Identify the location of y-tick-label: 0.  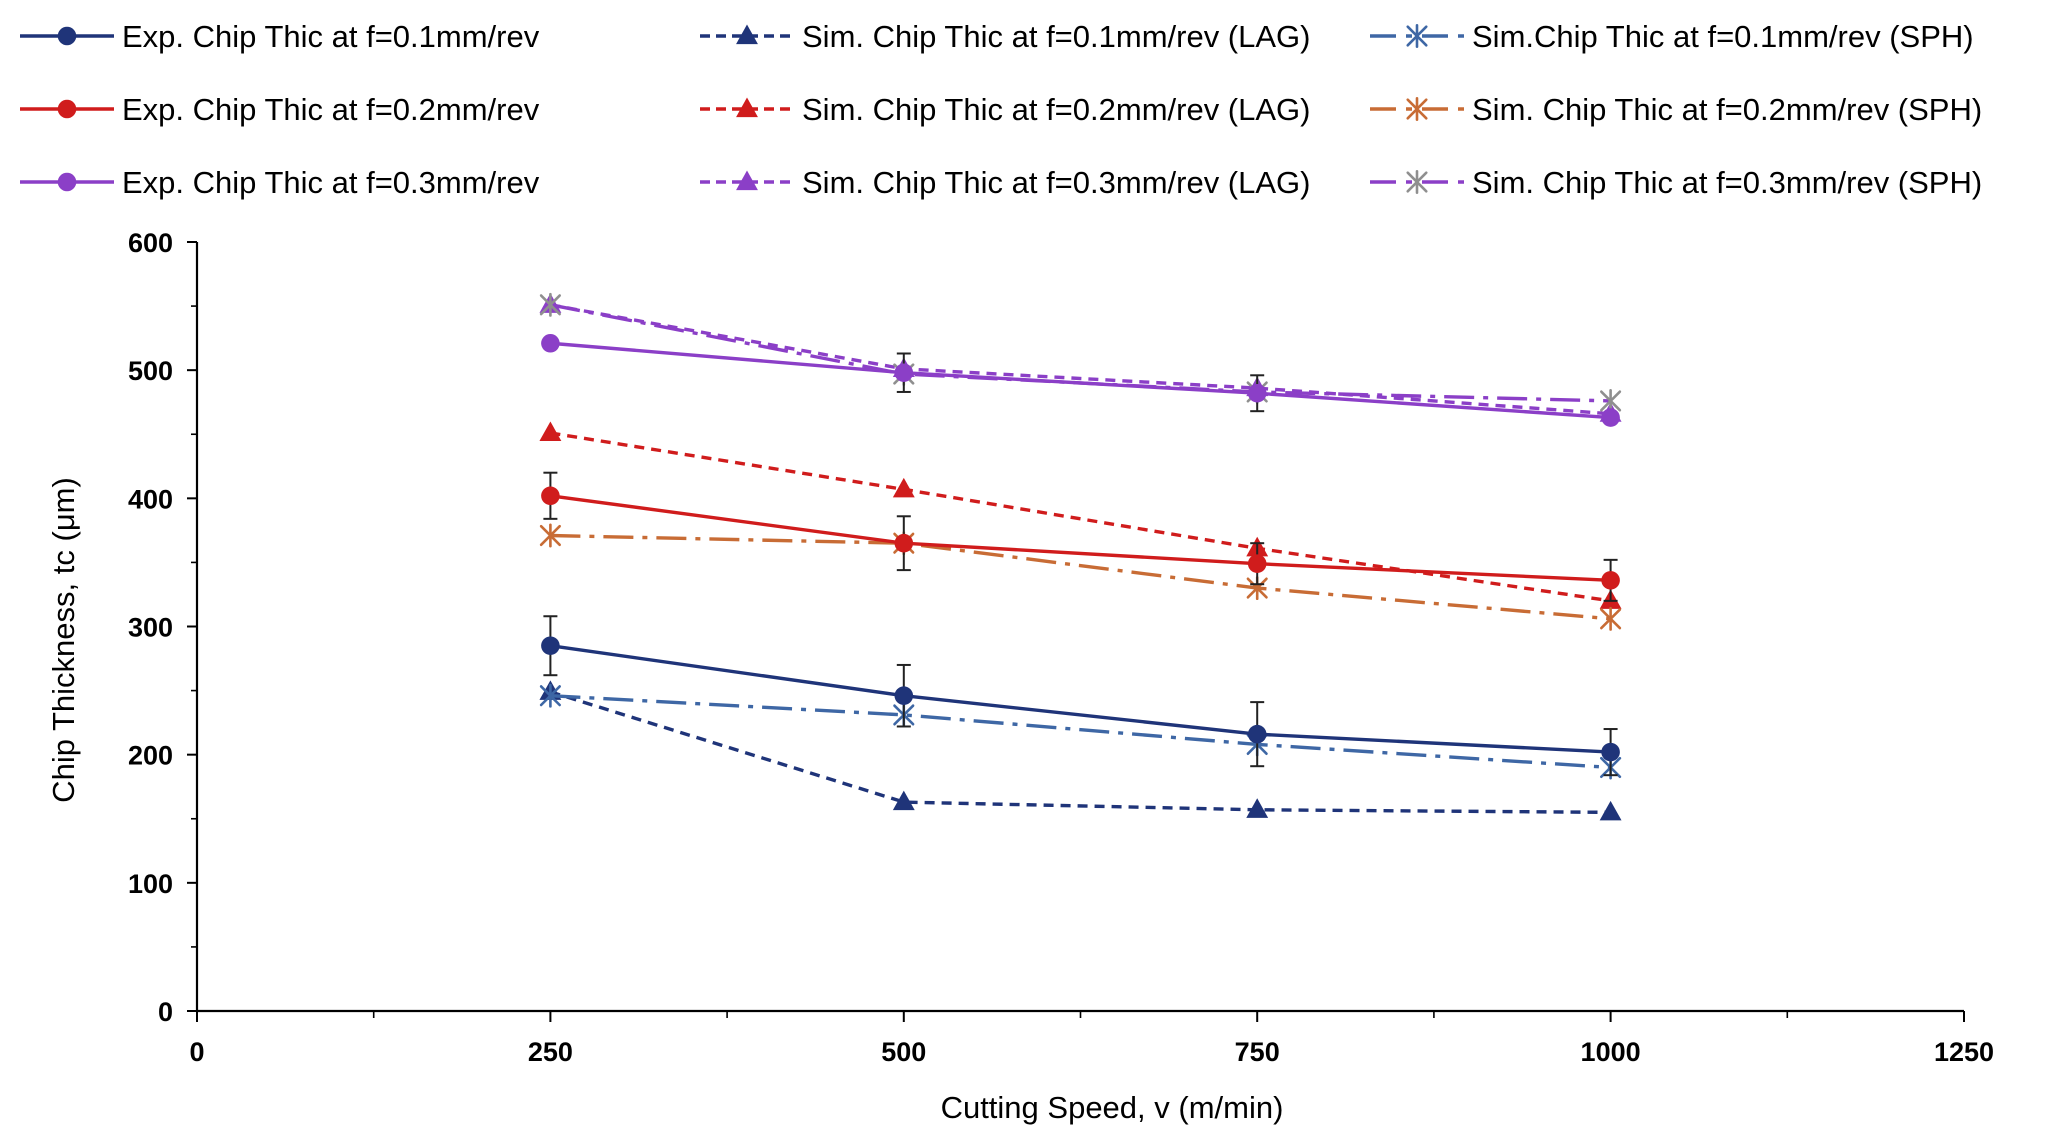
(165, 1012).